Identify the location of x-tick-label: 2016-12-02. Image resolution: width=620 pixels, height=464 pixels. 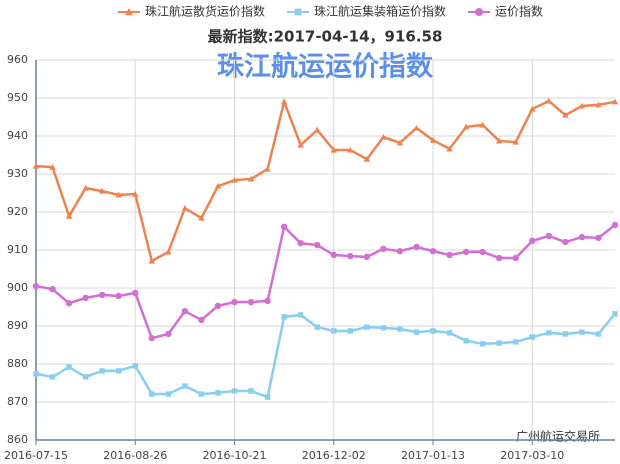
(334, 455).